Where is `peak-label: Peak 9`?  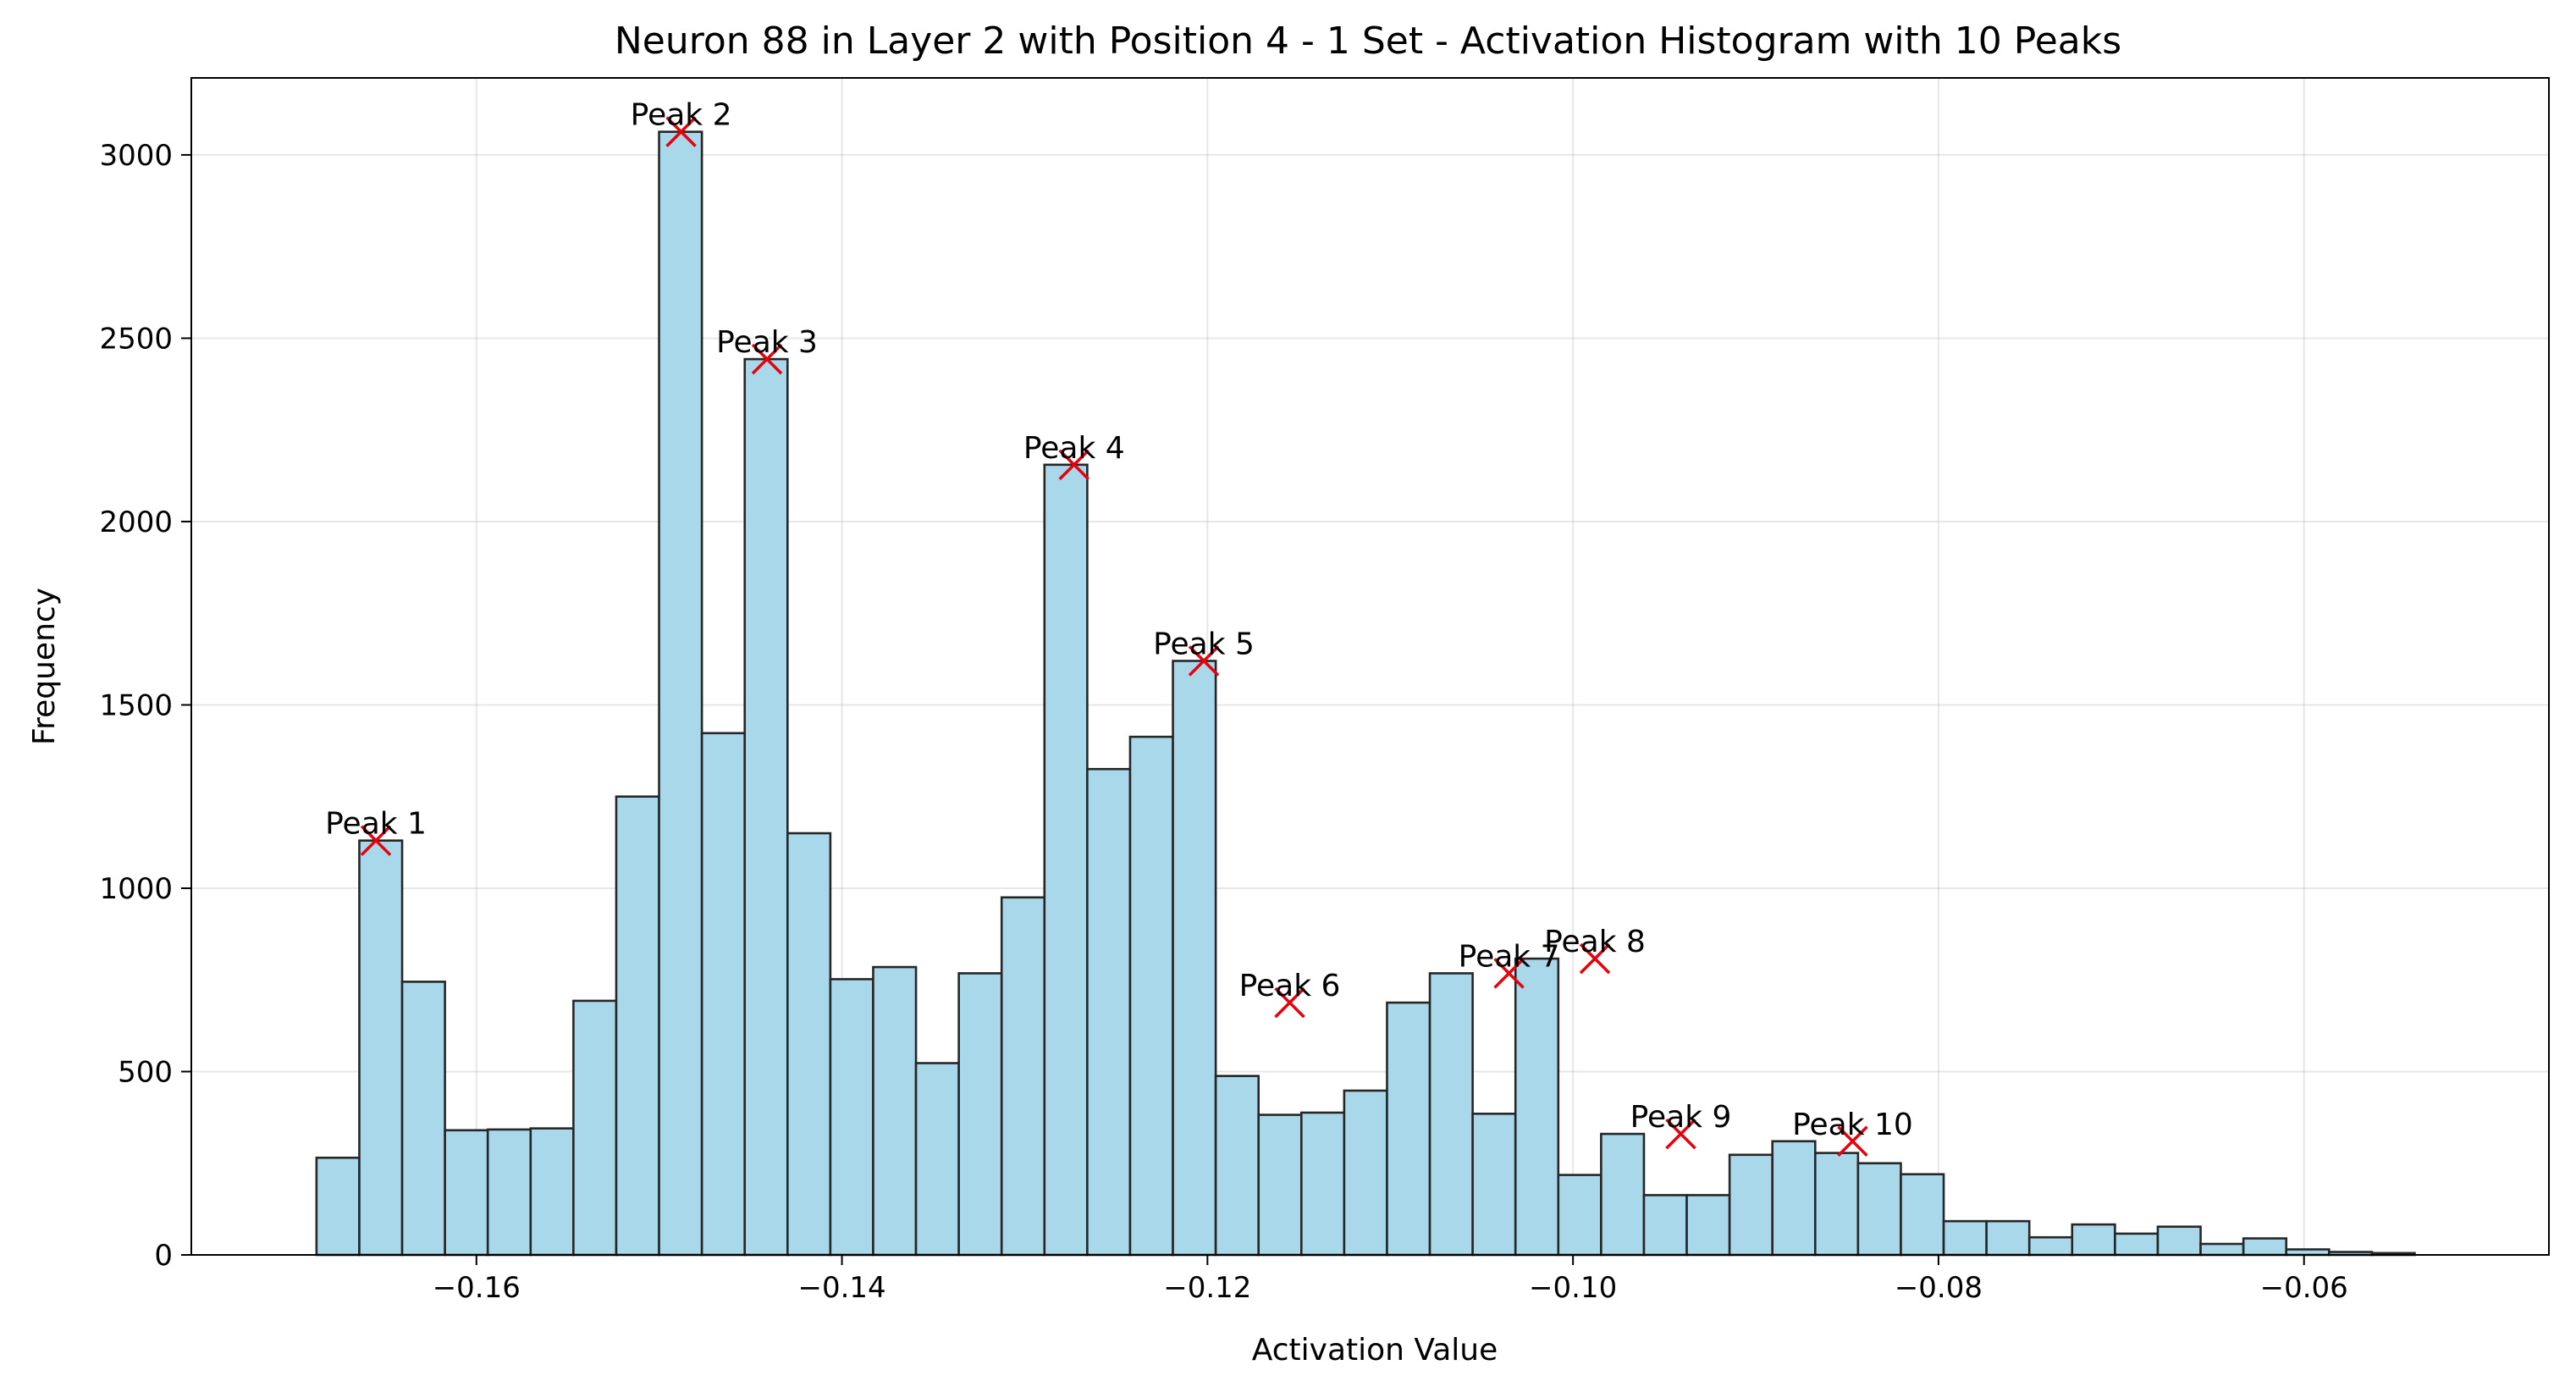
peak-label: Peak 9 is located at coordinates (1681, 1117).